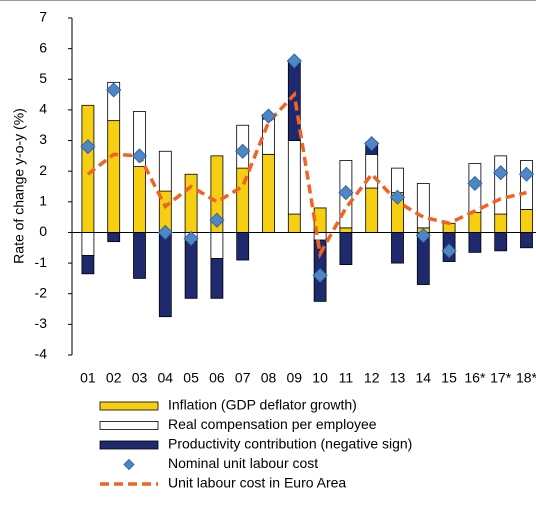 This screenshot has height=524, width=536. Describe the element at coordinates (41, 262) in the screenshot. I see `y-tick-label: -1` at that location.